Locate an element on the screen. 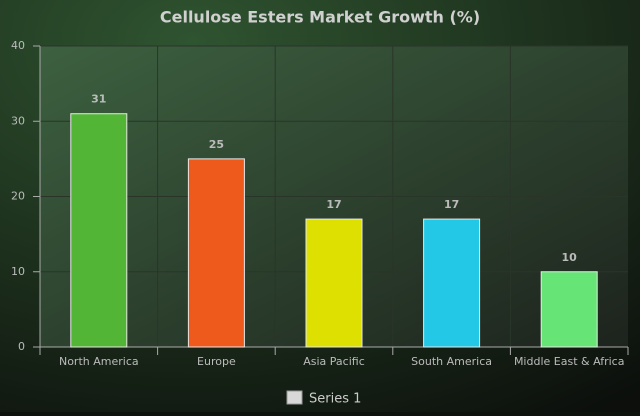  data-label: 25 is located at coordinates (216, 144).